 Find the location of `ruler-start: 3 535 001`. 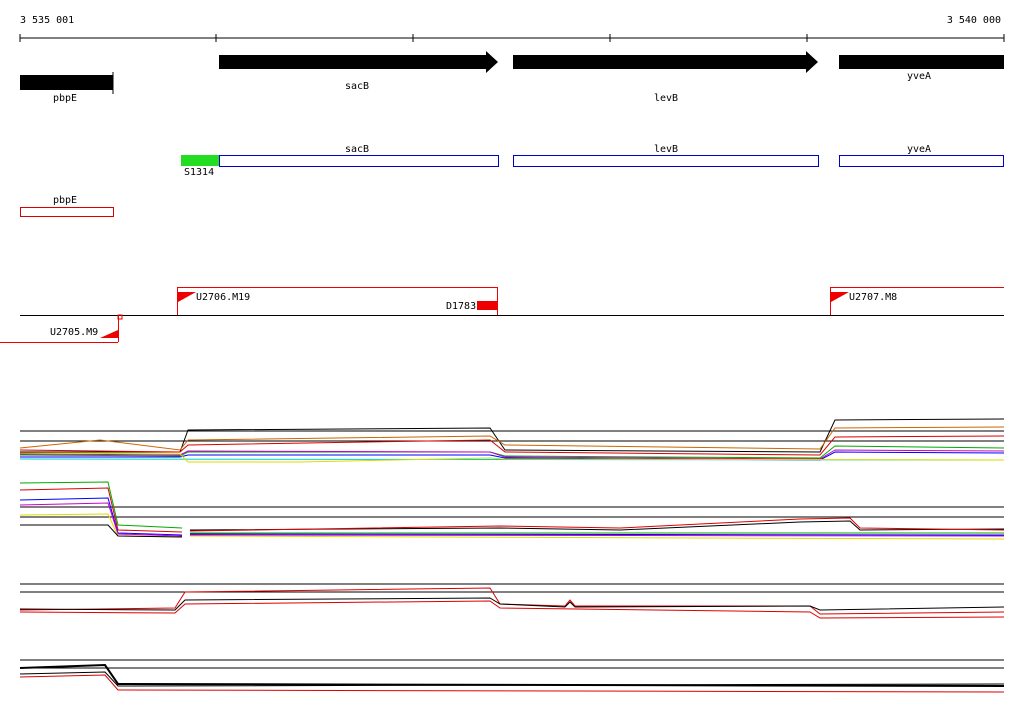

ruler-start: 3 535 001 is located at coordinates (47, 20).